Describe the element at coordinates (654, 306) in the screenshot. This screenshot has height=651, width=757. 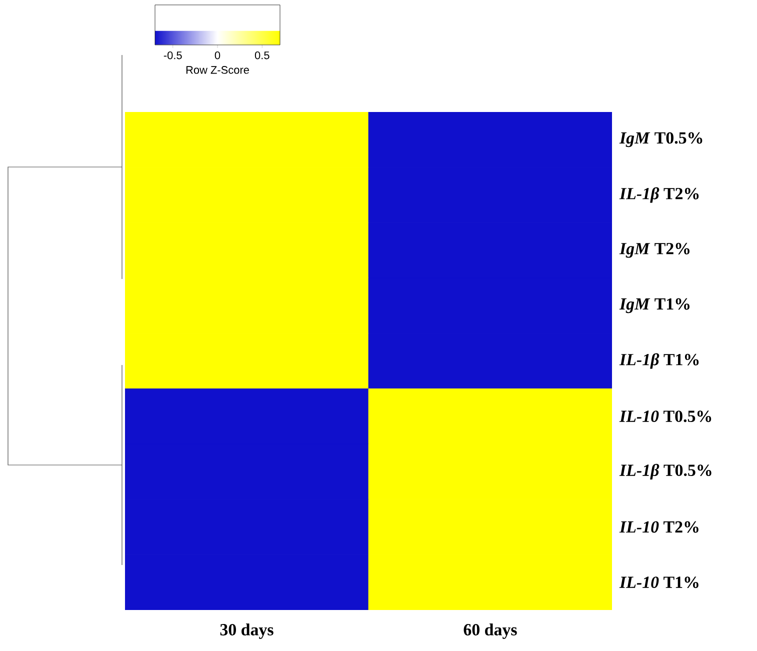
I see `y-tick-label: IgM T1%` at that location.